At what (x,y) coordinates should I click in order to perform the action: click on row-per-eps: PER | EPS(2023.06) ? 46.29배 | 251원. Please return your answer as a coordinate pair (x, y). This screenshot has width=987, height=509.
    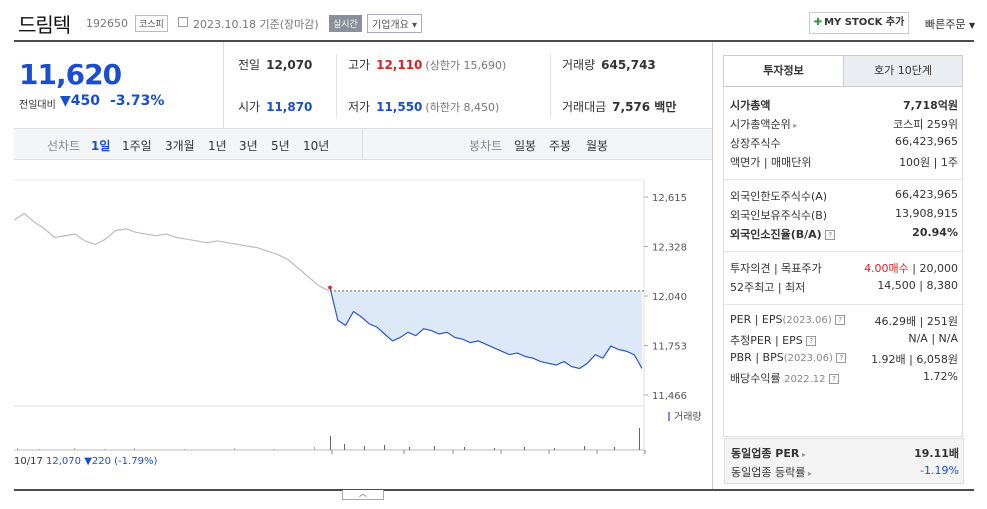
    Looking at the image, I should click on (844, 321).